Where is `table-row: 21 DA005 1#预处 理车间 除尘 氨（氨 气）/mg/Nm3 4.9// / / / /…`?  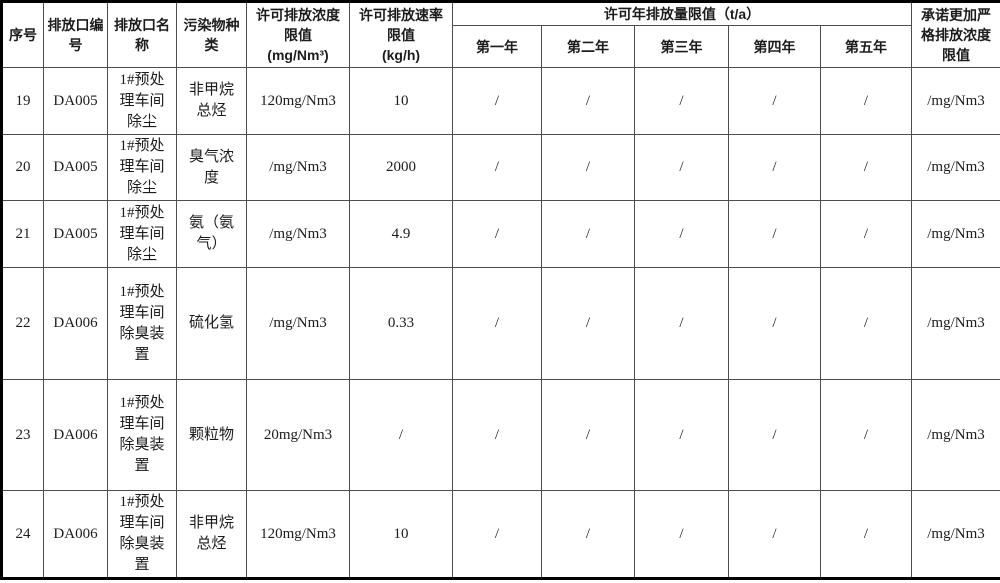
table-row: 21 DA005 1#预处 理车间 除尘 氨（氨 气）/mg/Nm3 4.9// / / / /… is located at coordinates (500, 234).